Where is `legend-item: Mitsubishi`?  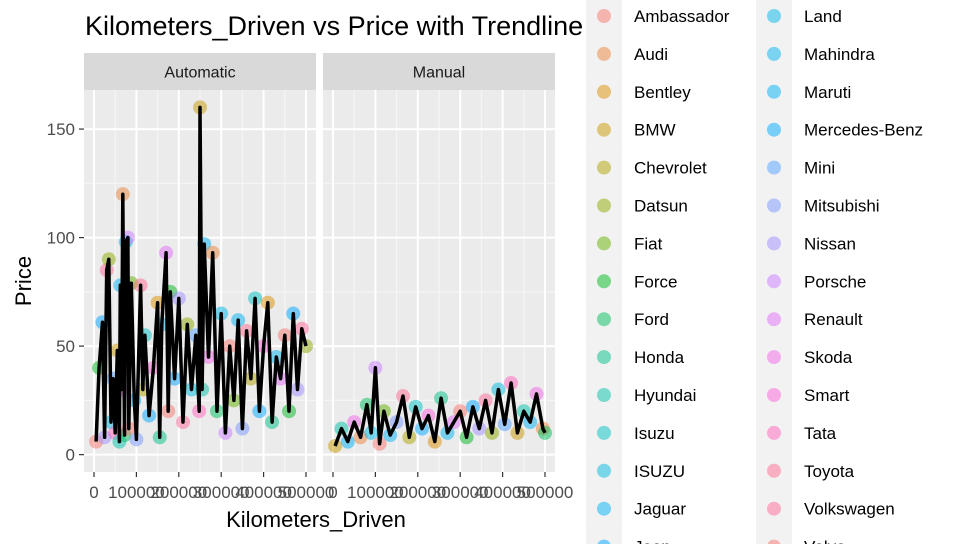 legend-item: Mitsubishi is located at coordinates (818, 205).